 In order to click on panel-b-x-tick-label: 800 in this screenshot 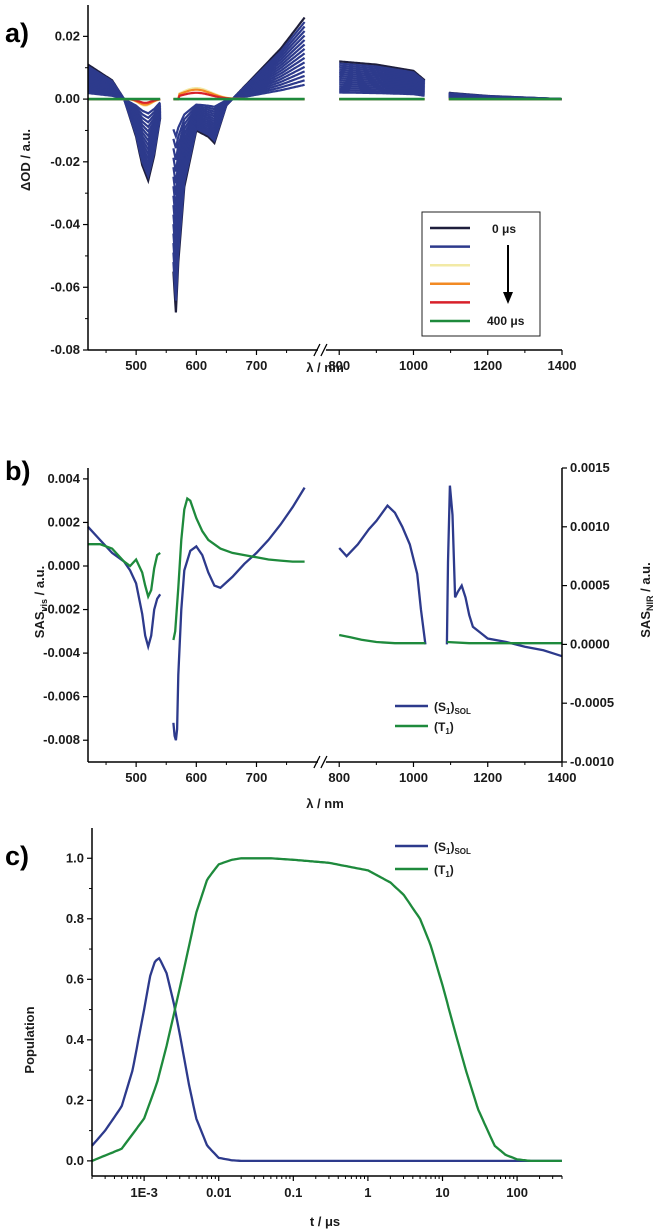, I will do `click(339, 777)`.